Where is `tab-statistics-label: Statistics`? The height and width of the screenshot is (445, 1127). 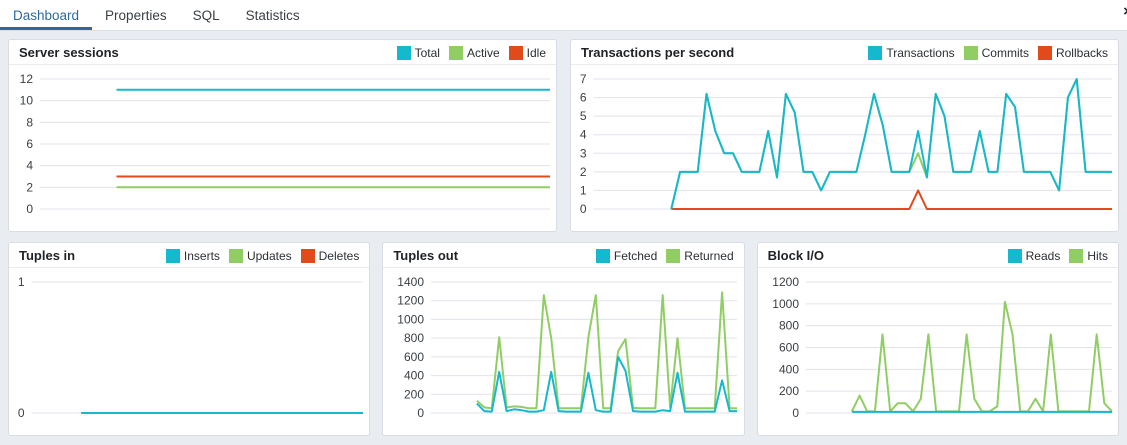
tab-statistics-label: Statistics is located at coordinates (272, 15).